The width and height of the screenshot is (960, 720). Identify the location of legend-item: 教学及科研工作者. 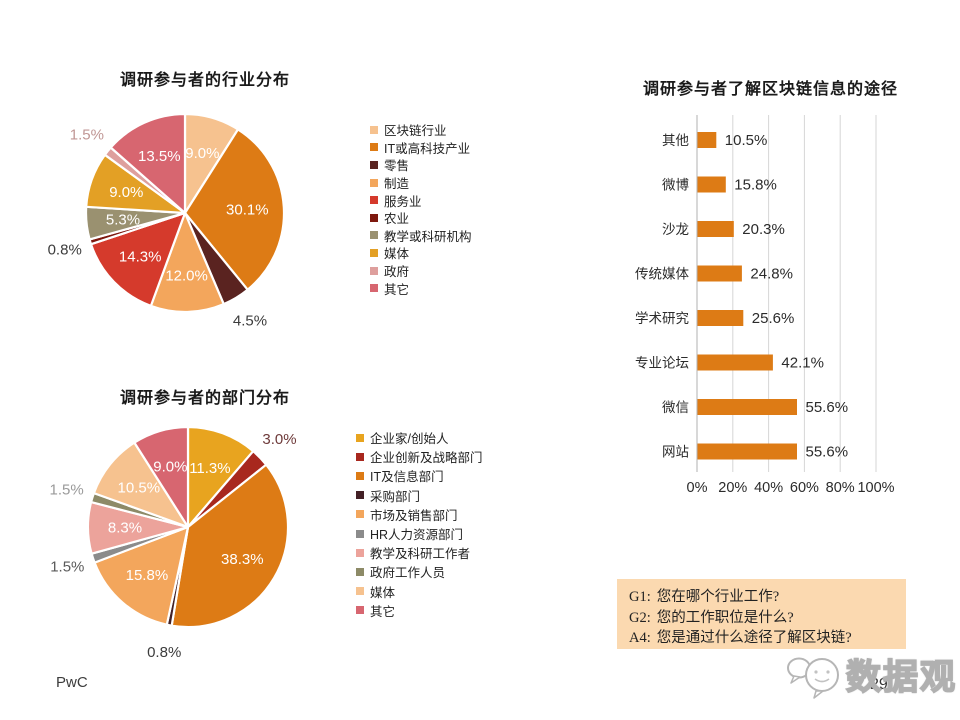
(419, 552).